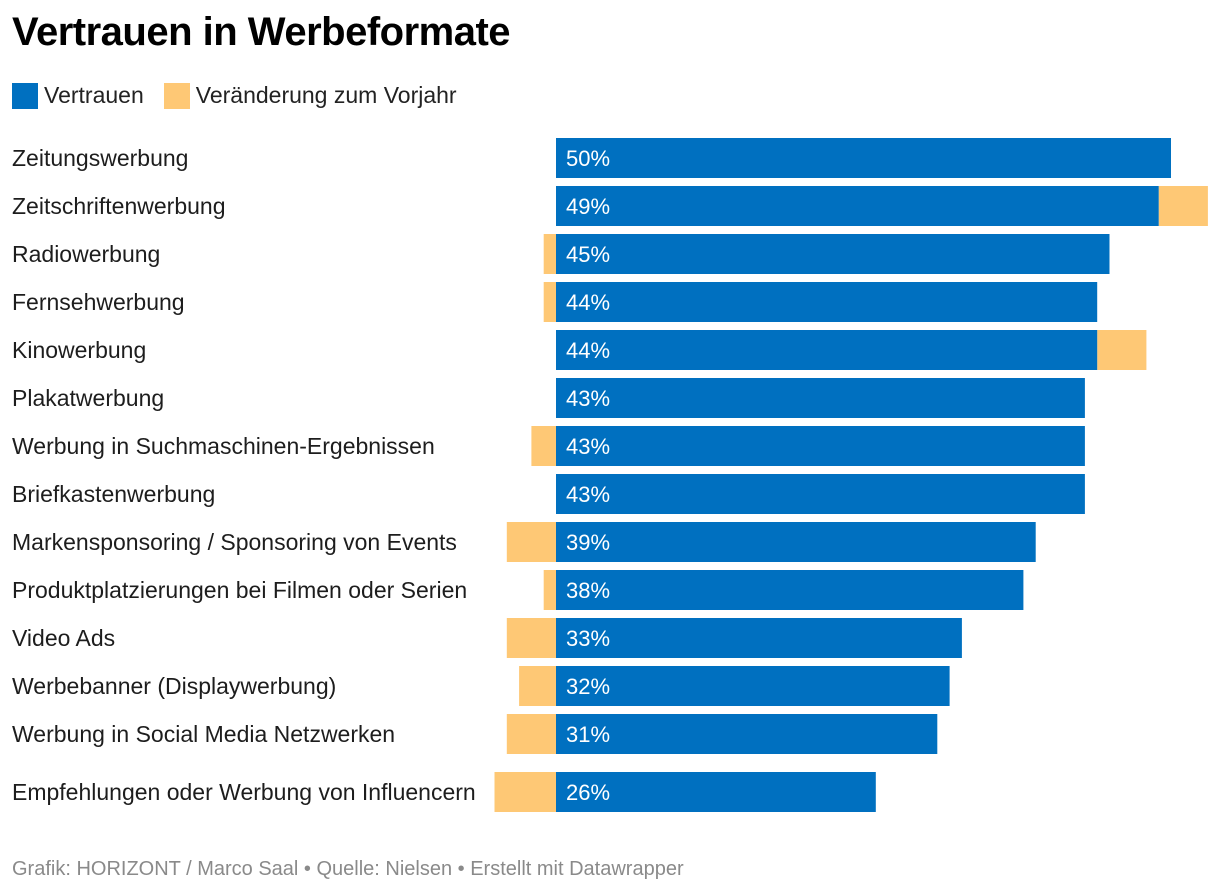  What do you see at coordinates (63, 638) in the screenshot?
I see `category-label: Video Ads` at bounding box center [63, 638].